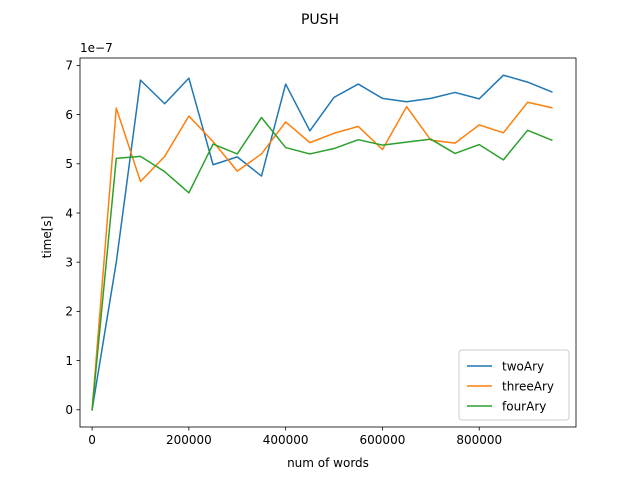  What do you see at coordinates (69, 164) in the screenshot?
I see `y-tick-label: 5` at bounding box center [69, 164].